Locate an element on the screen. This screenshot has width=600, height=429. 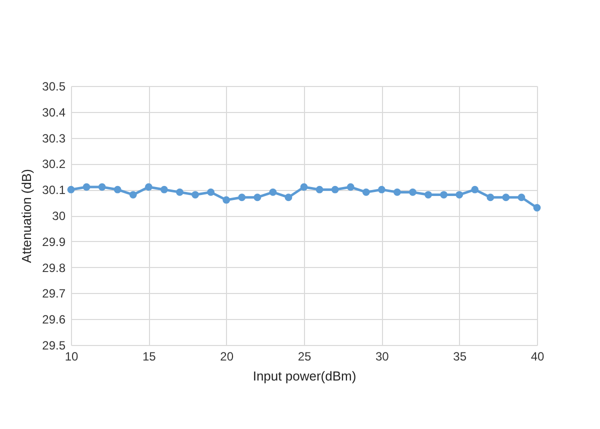
y-tick-label: 30.1 is located at coordinates (54, 190).